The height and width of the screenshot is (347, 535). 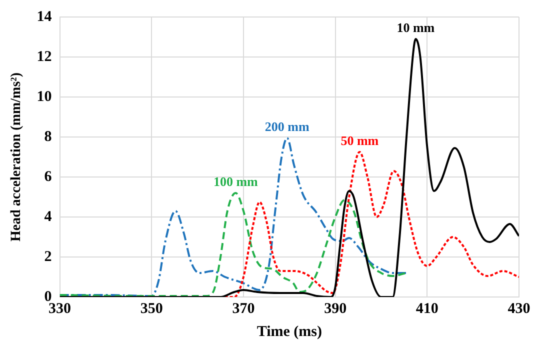 I want to click on series-label: 10 mm, so click(x=415, y=27).